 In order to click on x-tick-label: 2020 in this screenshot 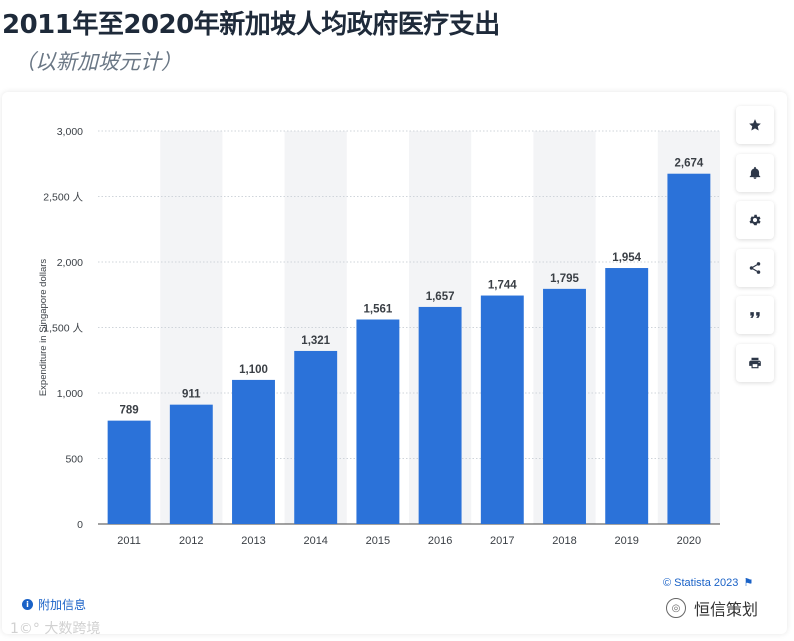, I will do `click(689, 541)`.